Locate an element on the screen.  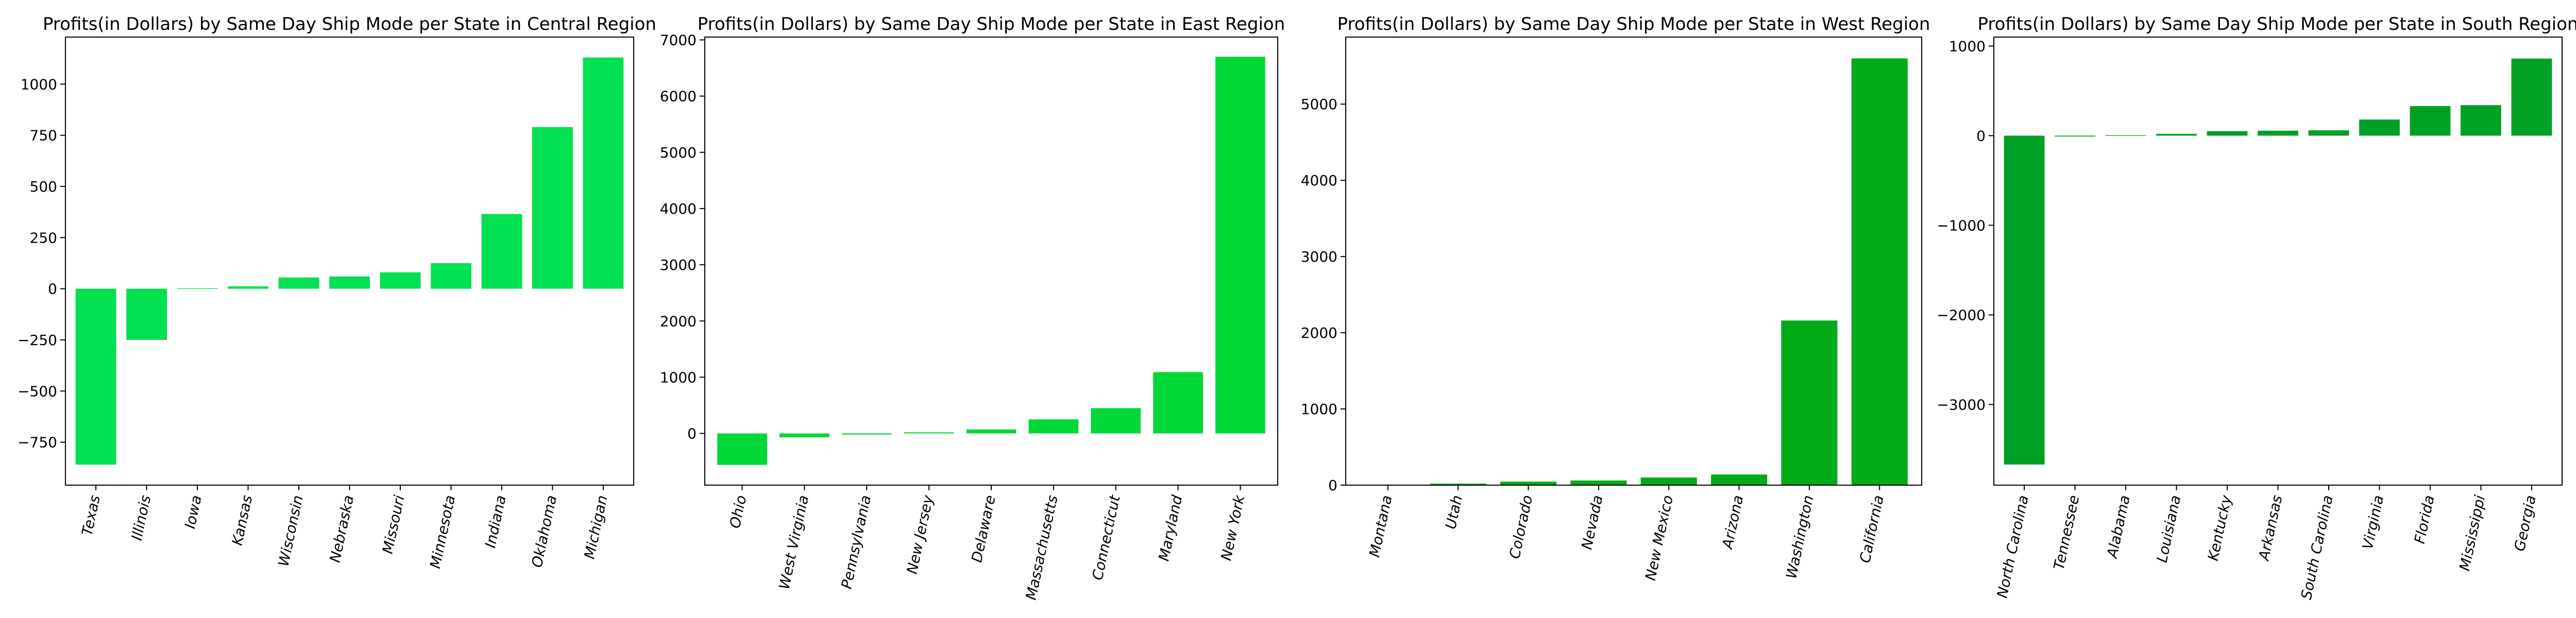
bar-central-missouri is located at coordinates (400, 280).